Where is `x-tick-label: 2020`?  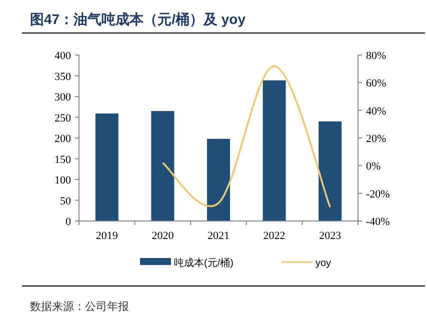
x-tick-label: 2020 is located at coordinates (163, 236).